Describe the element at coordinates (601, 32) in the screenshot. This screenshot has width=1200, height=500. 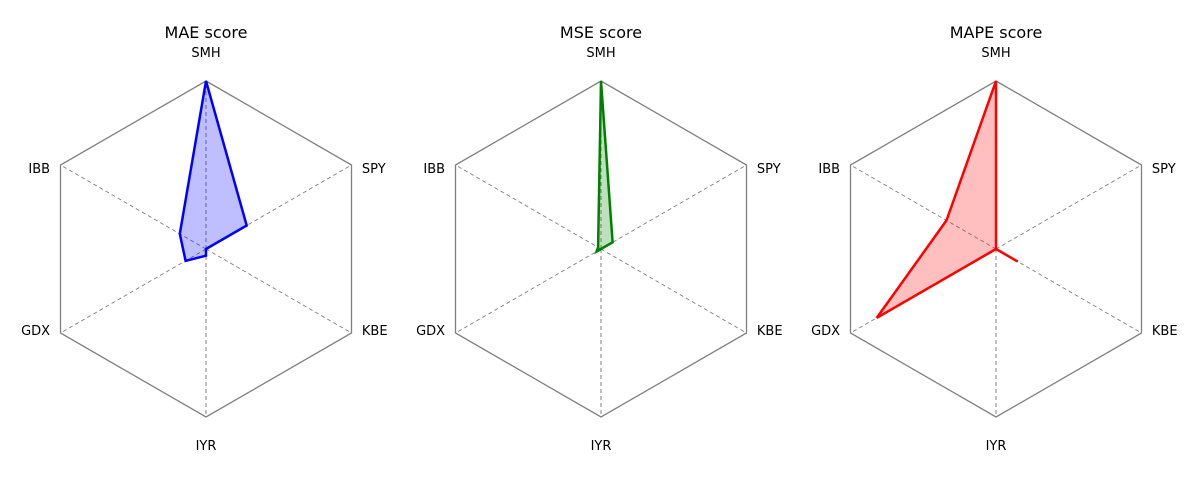
I see `chart-title: MSE score` at that location.